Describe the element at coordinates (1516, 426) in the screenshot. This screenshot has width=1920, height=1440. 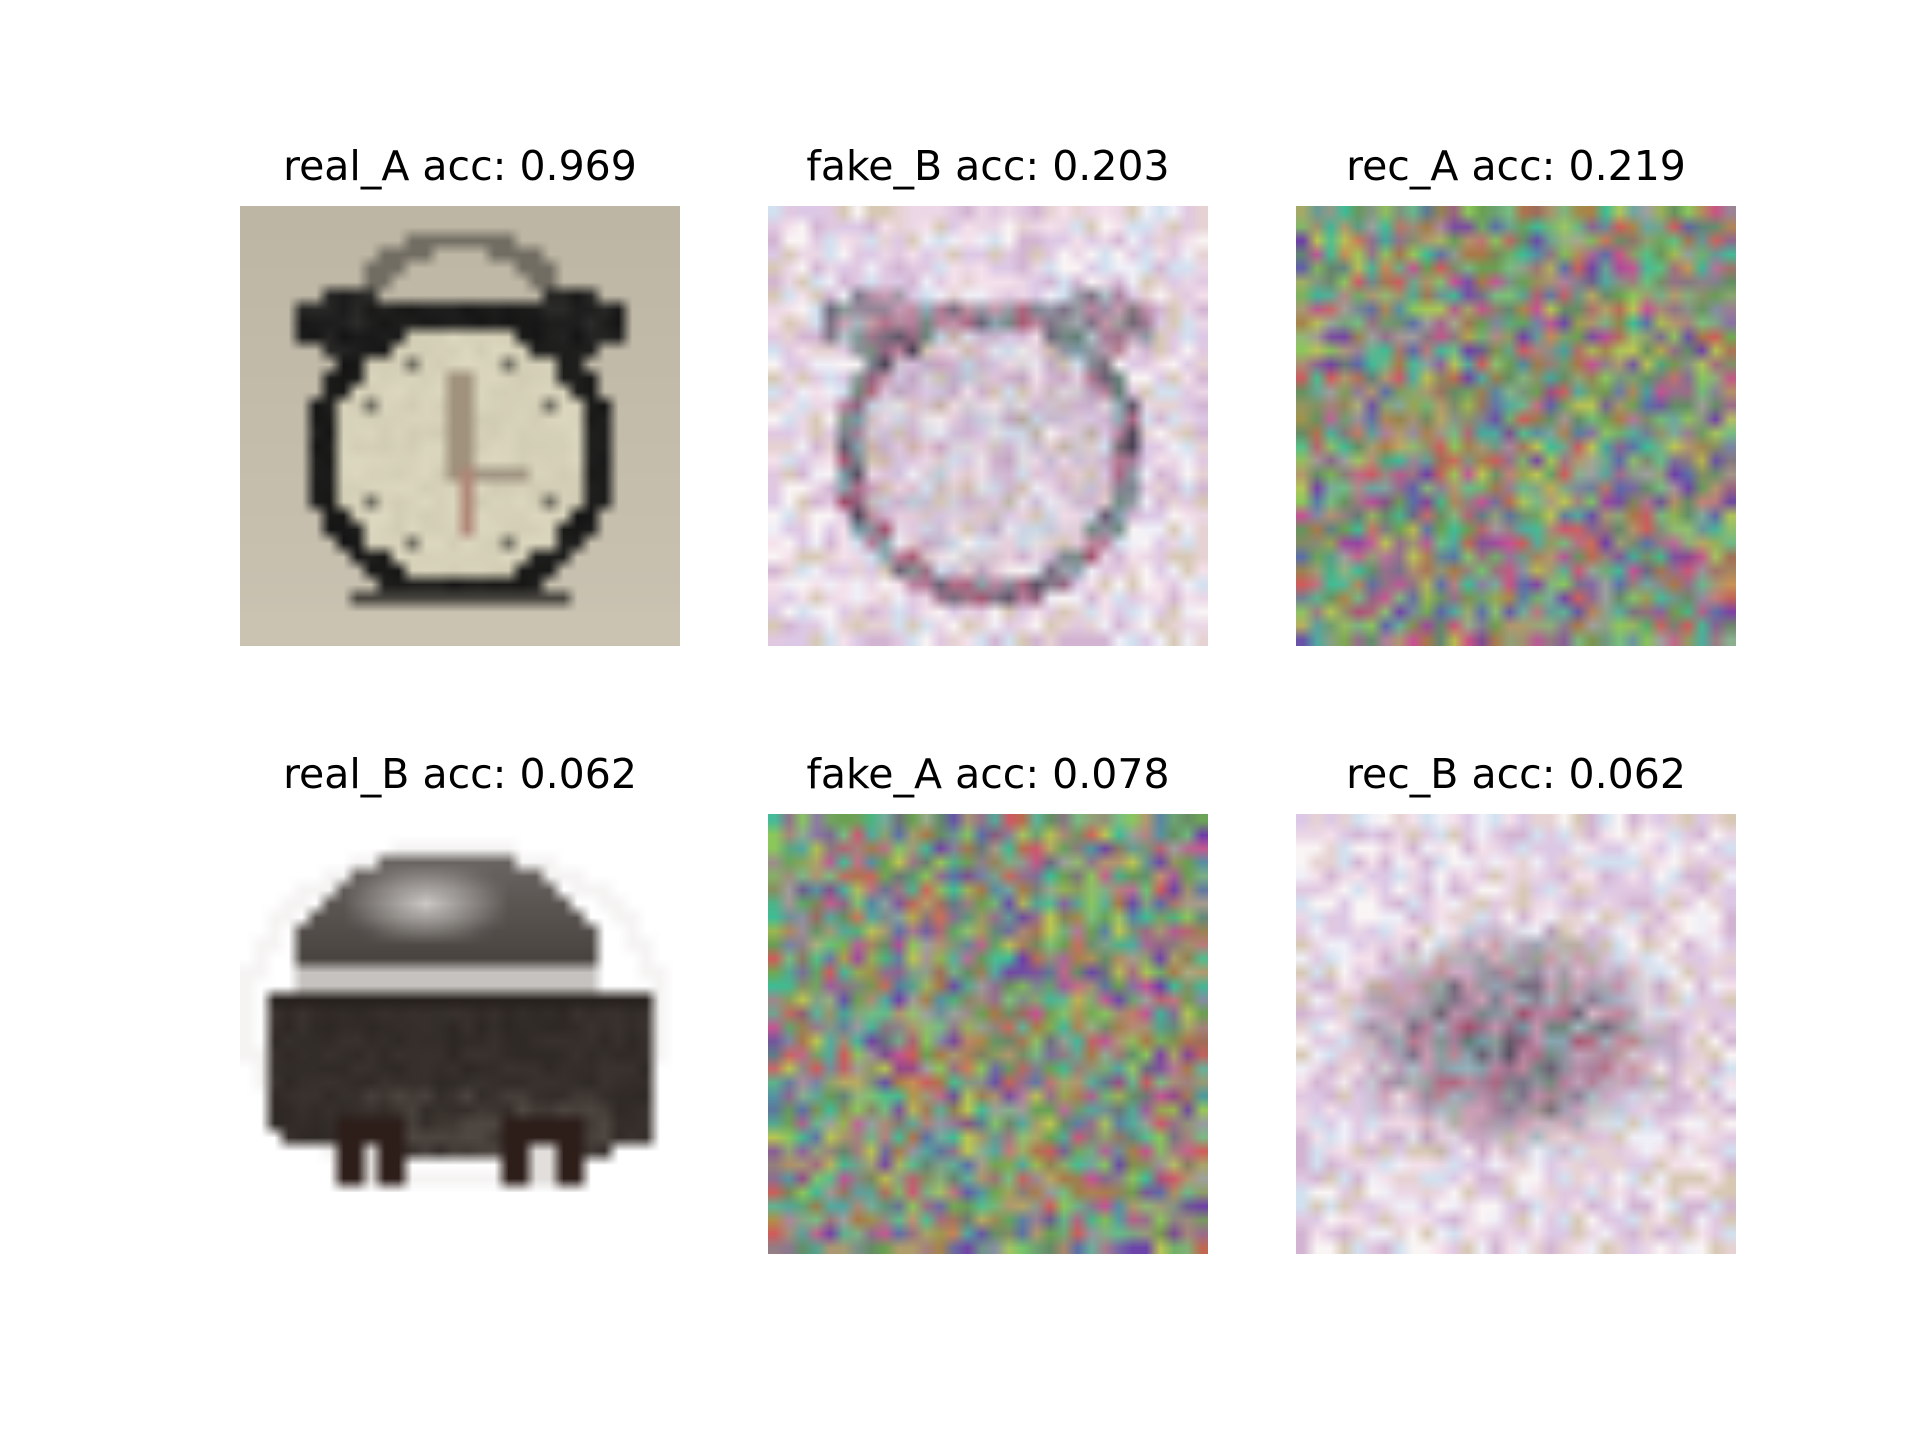
I see `image-rec-a` at that location.